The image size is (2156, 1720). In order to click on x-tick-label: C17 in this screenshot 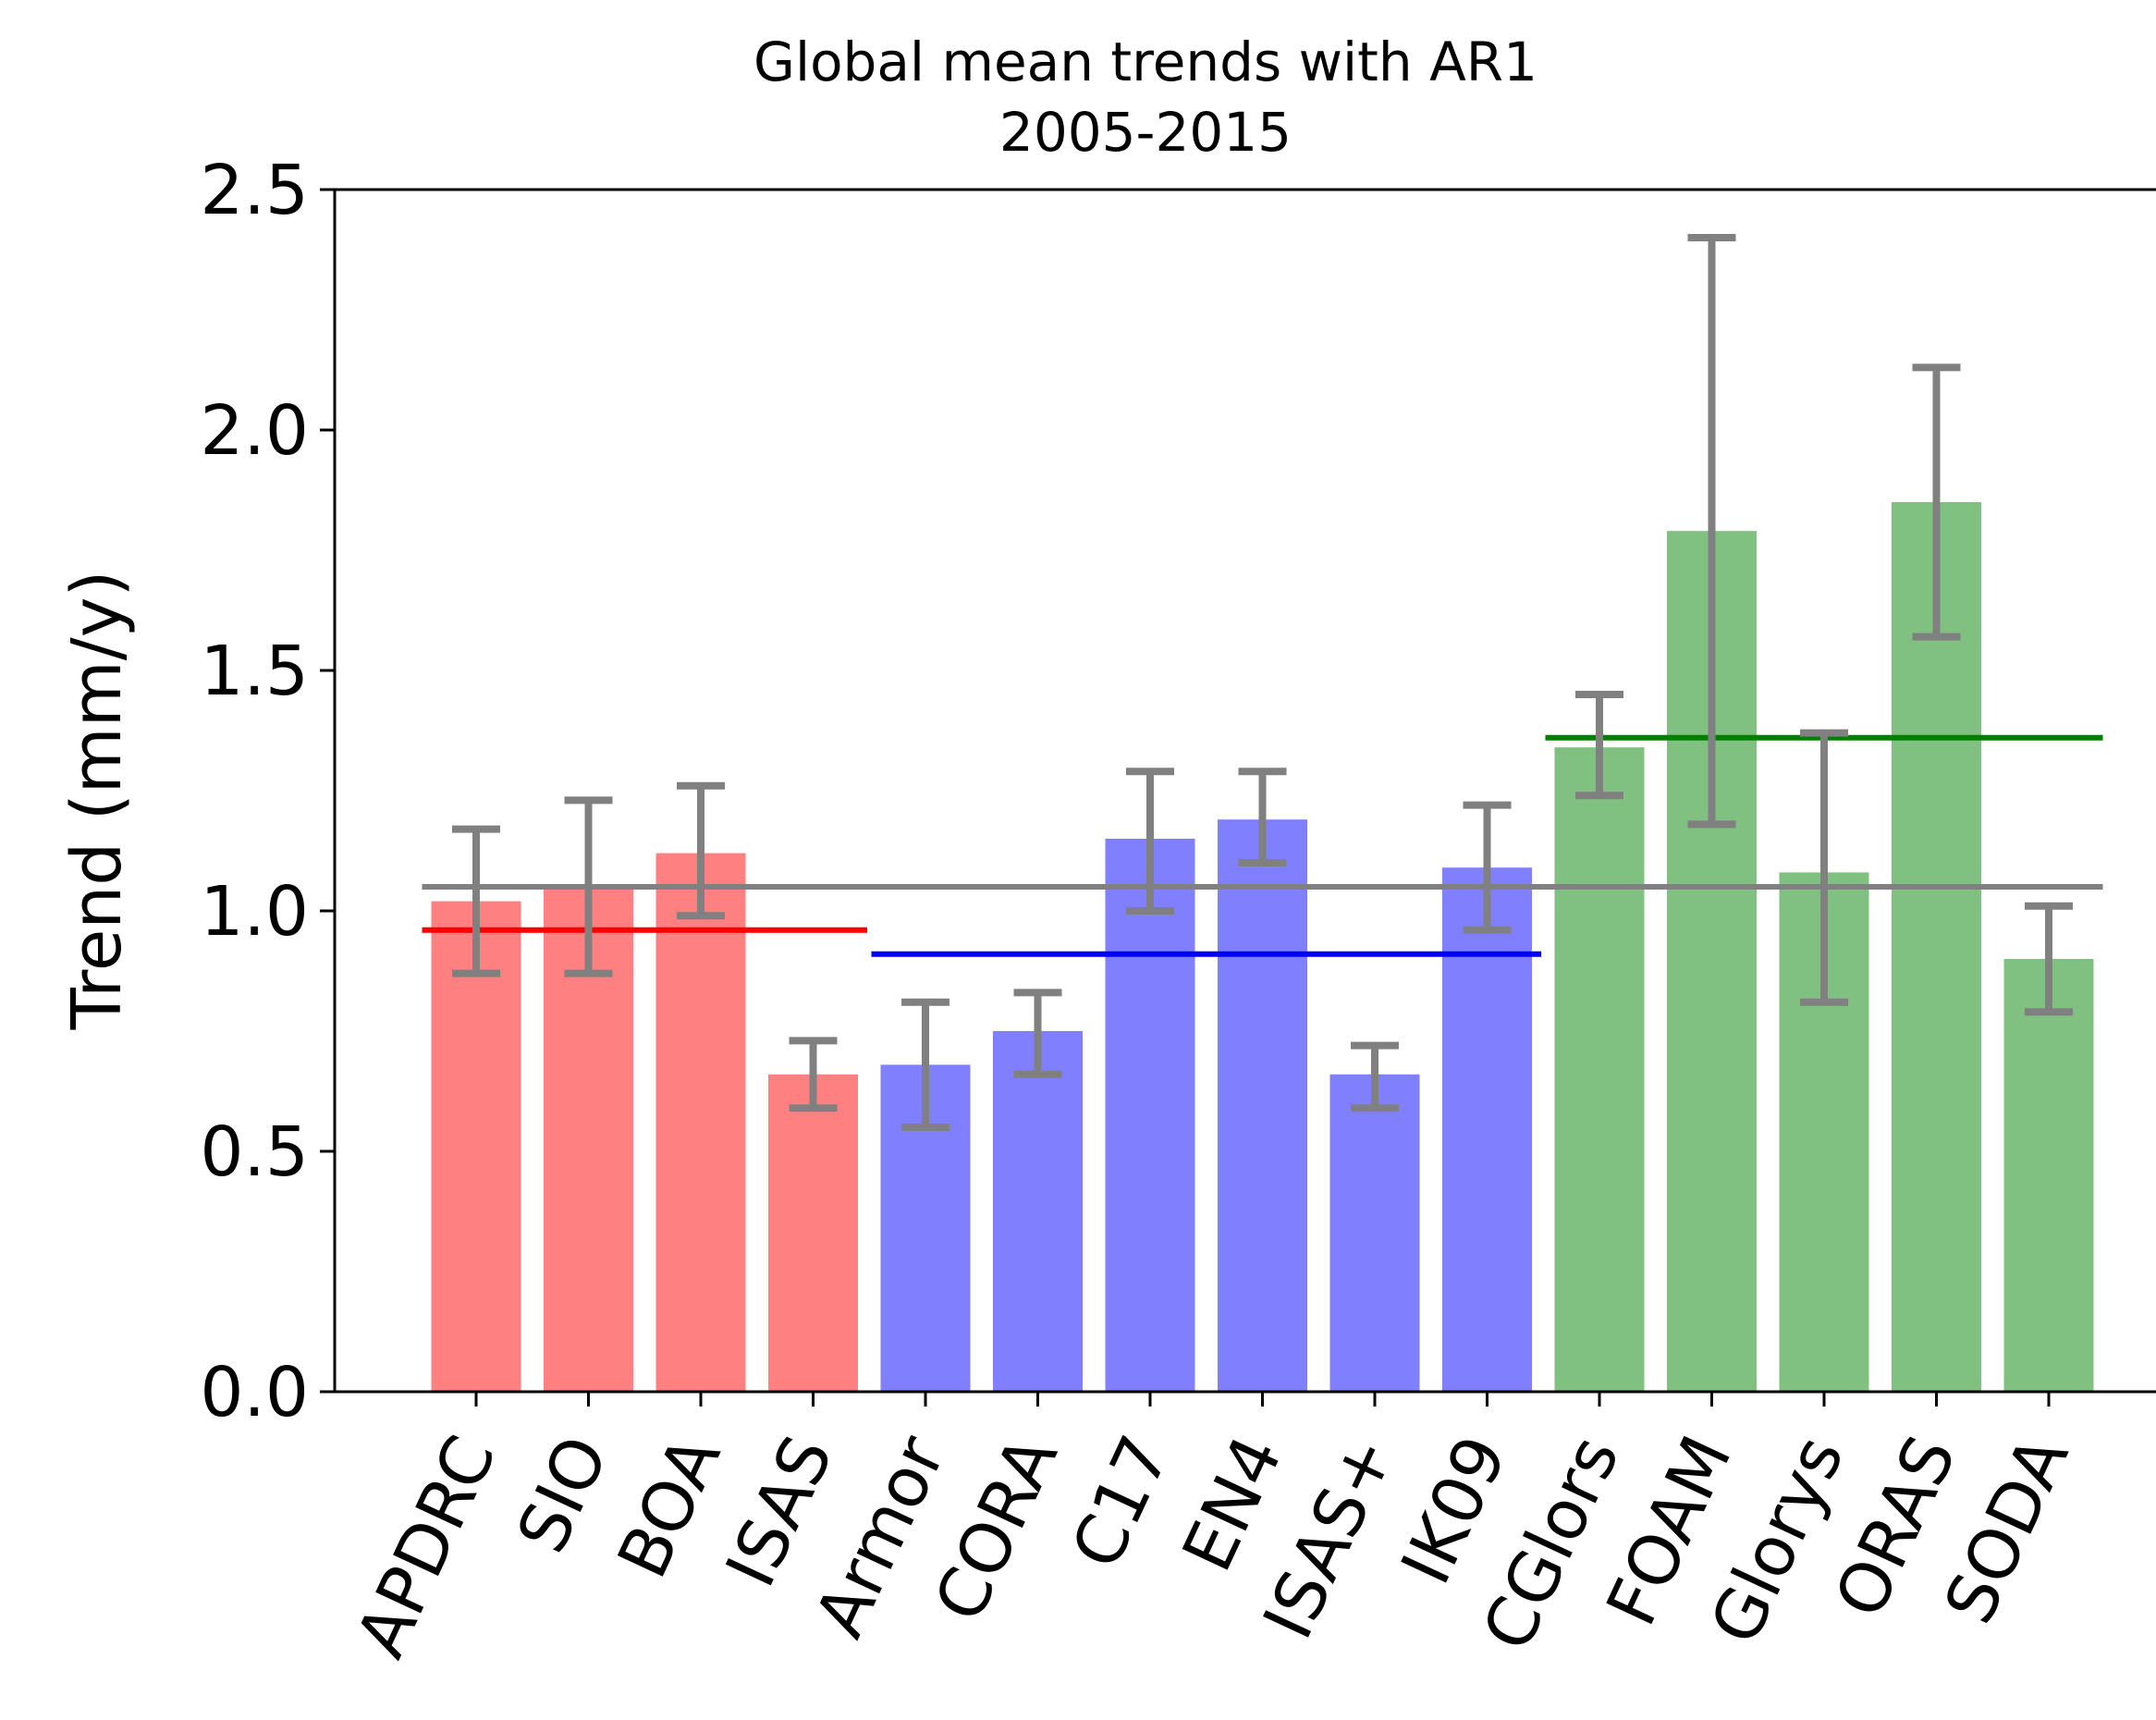, I will do `click(1122, 1502)`.